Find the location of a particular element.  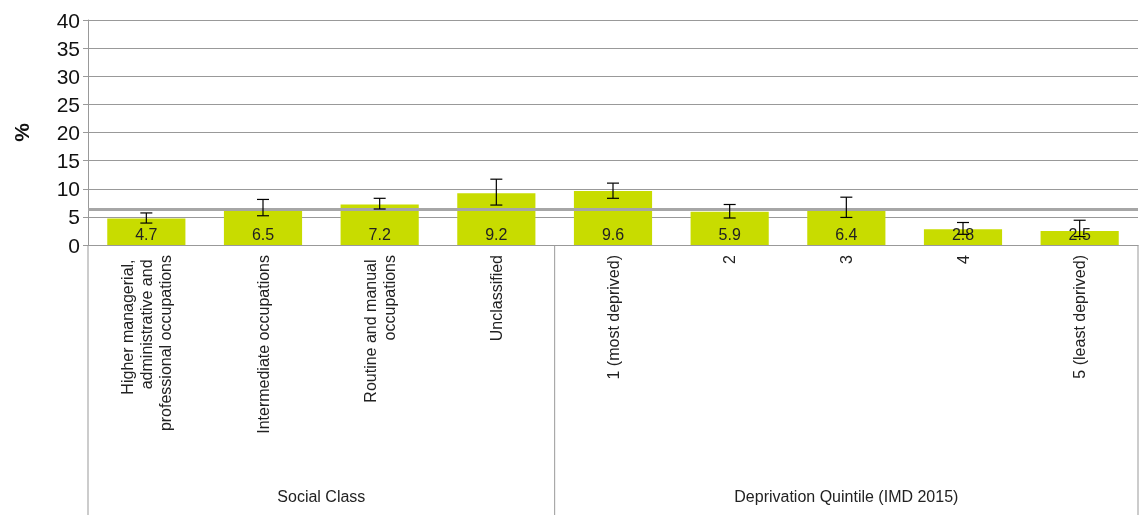

y-axis-title: % is located at coordinates (21, 132).